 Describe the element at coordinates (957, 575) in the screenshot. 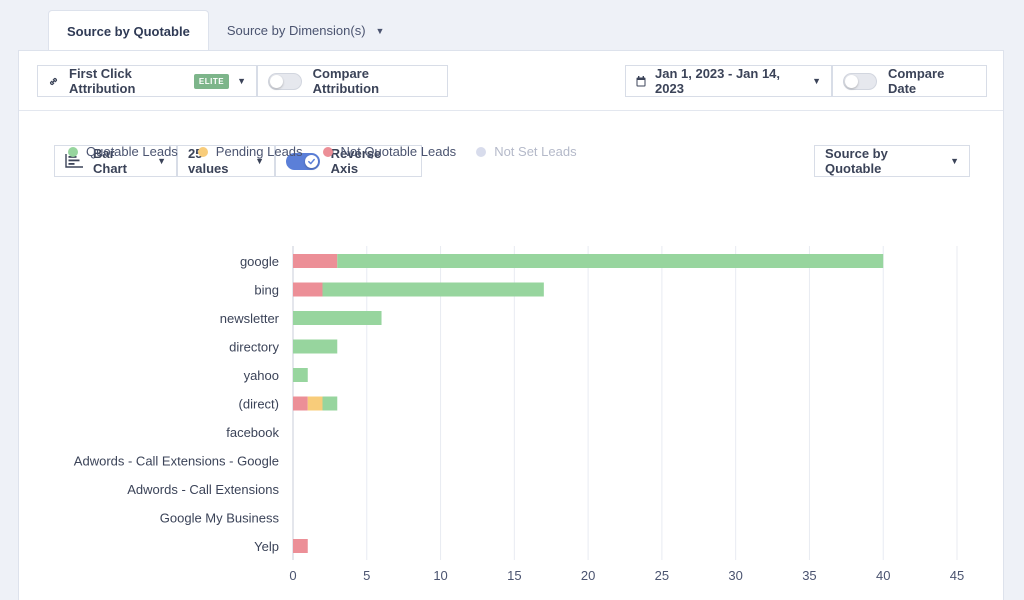

I see `x-tick-label: 45` at that location.